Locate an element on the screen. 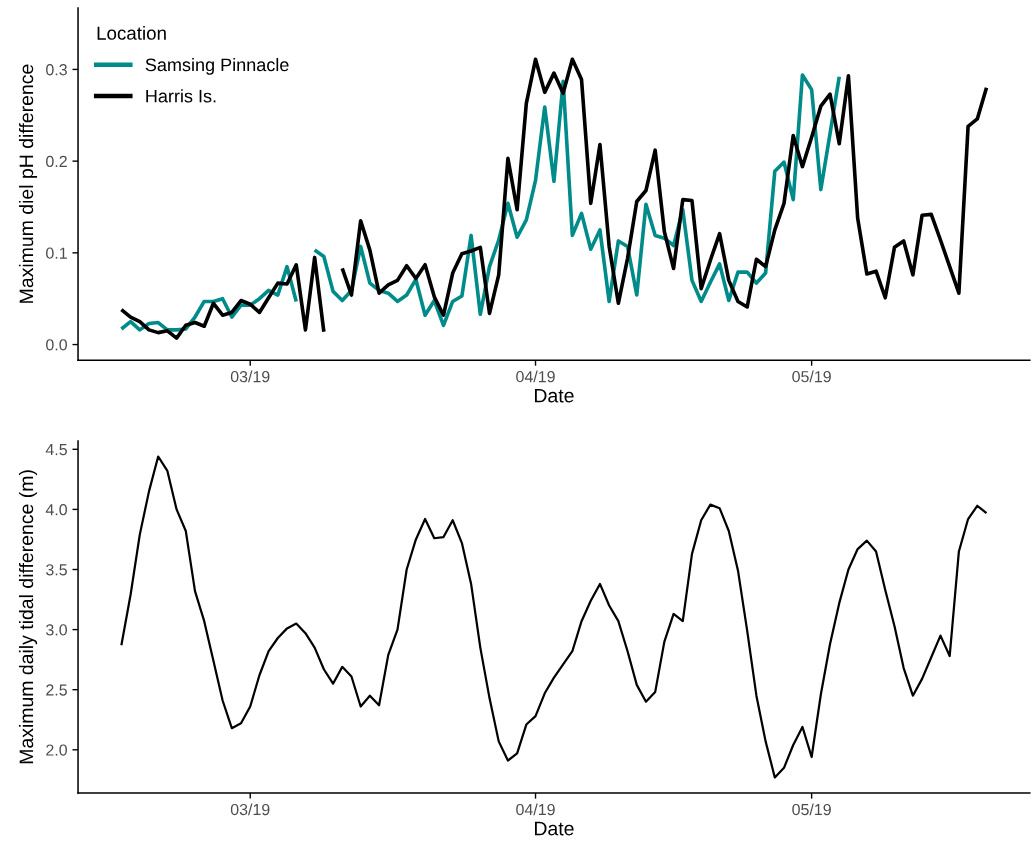  y-tick-label: 4.0 is located at coordinates (56, 510).